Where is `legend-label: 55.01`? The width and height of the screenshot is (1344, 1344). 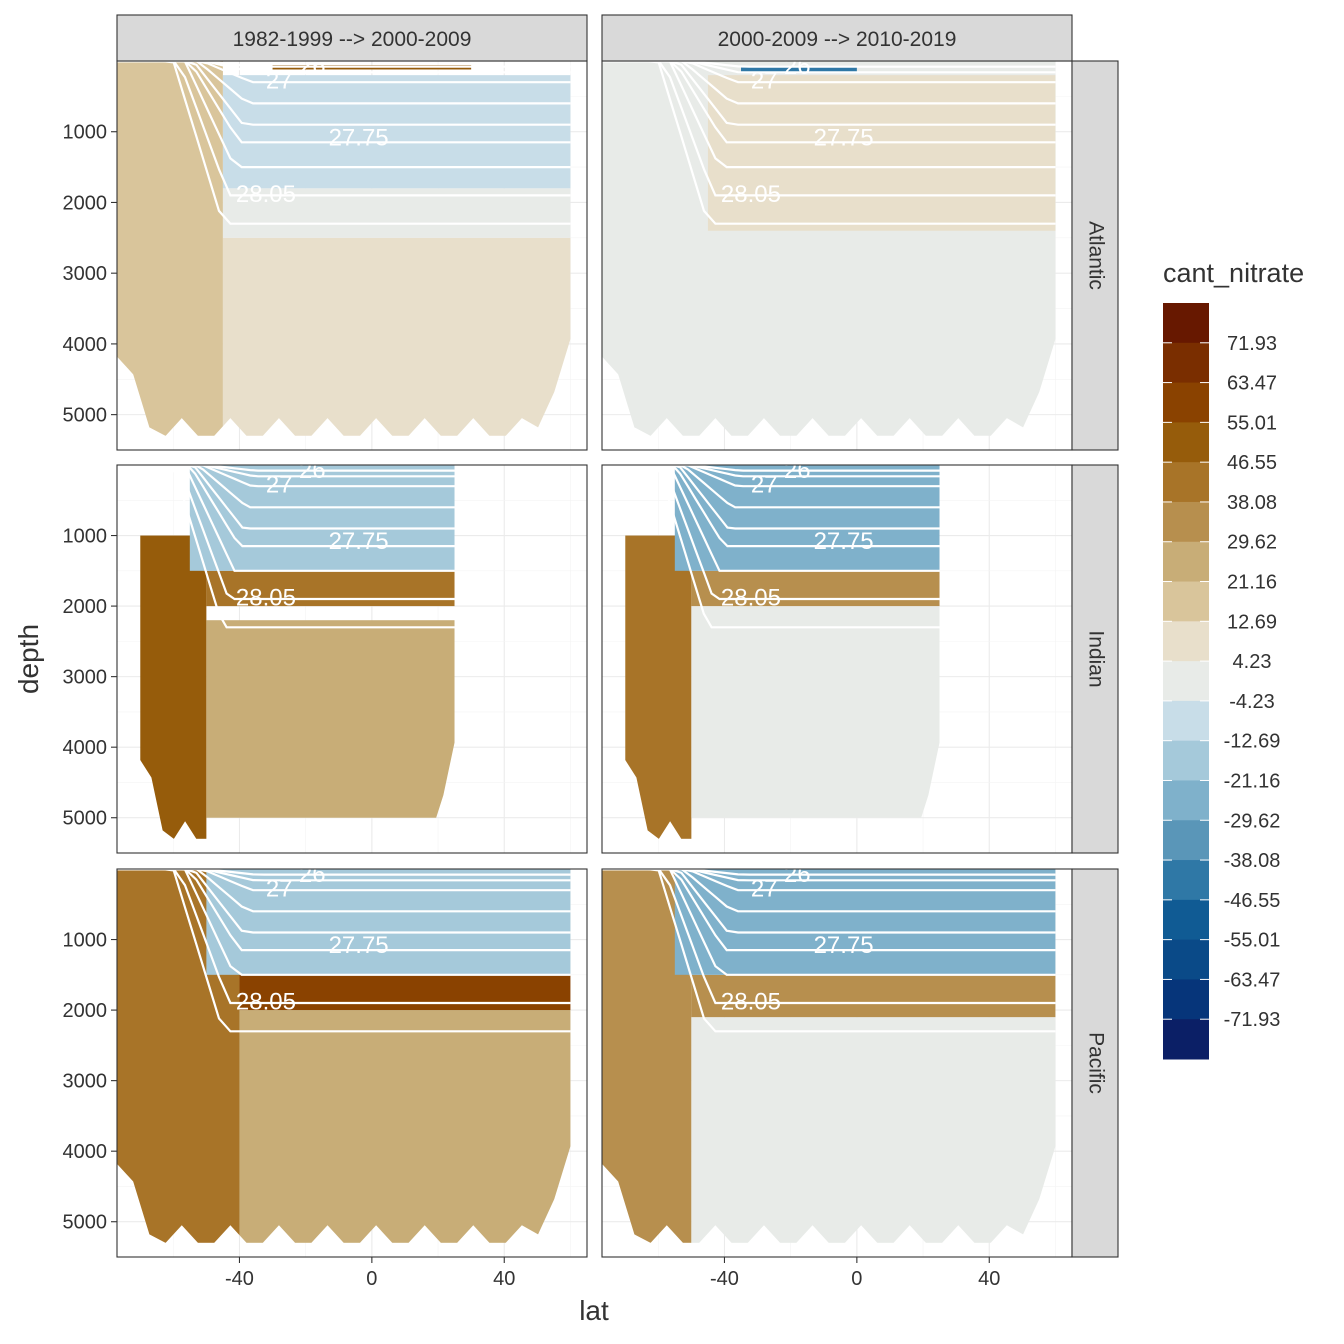
legend-label: 55.01 is located at coordinates (1252, 423).